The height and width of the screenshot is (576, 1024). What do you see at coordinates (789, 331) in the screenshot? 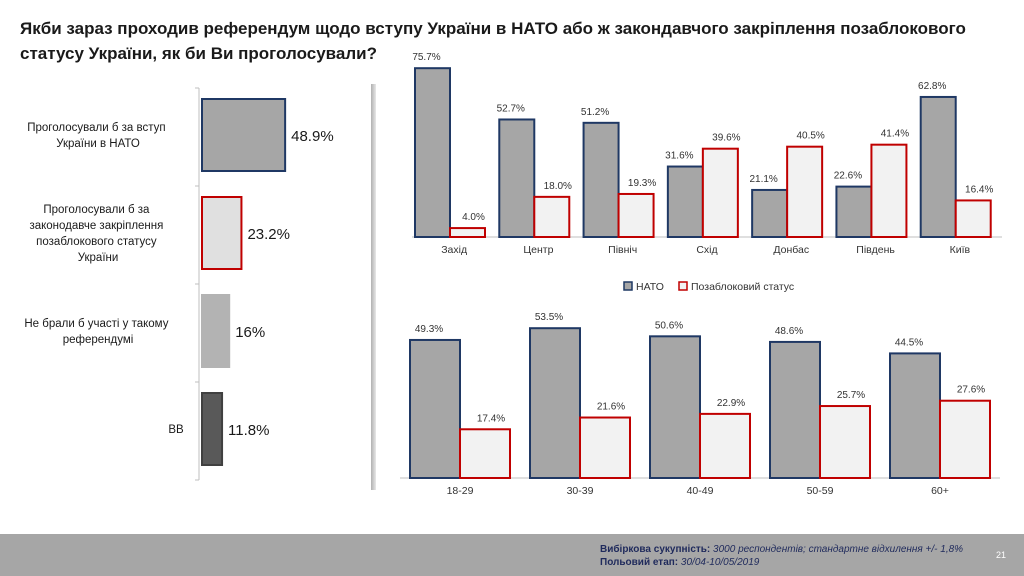
I see `bar-value-label: 48.6%` at bounding box center [789, 331].